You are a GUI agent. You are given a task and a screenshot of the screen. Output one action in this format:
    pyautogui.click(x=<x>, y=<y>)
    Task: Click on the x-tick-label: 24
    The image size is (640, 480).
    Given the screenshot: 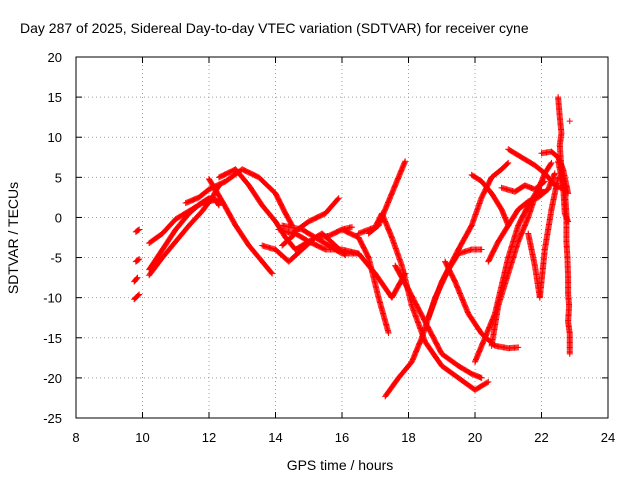 What is the action you would take?
    pyautogui.click(x=608, y=437)
    